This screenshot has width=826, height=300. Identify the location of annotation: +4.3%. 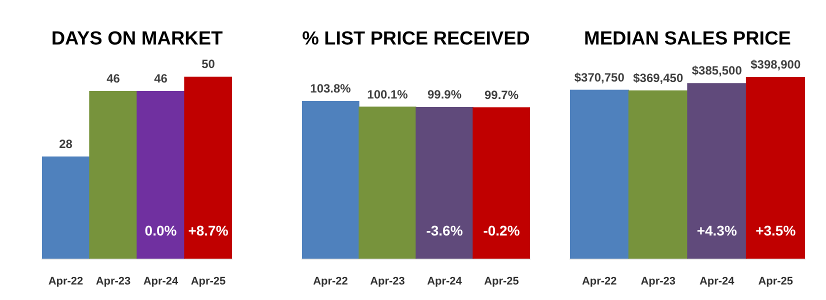
(717, 230).